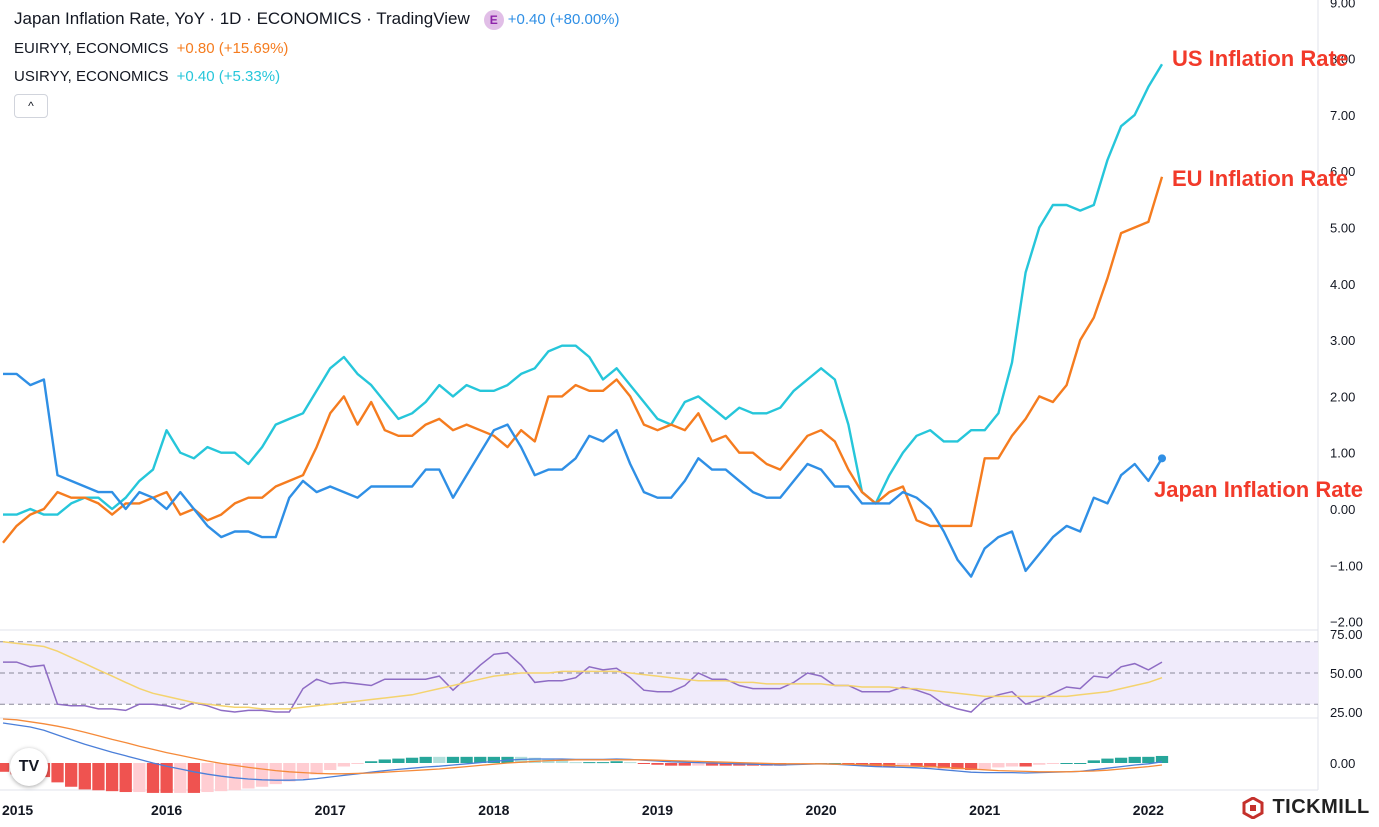  What do you see at coordinates (29, 767) in the screenshot?
I see `tradingview-logo: TV` at bounding box center [29, 767].